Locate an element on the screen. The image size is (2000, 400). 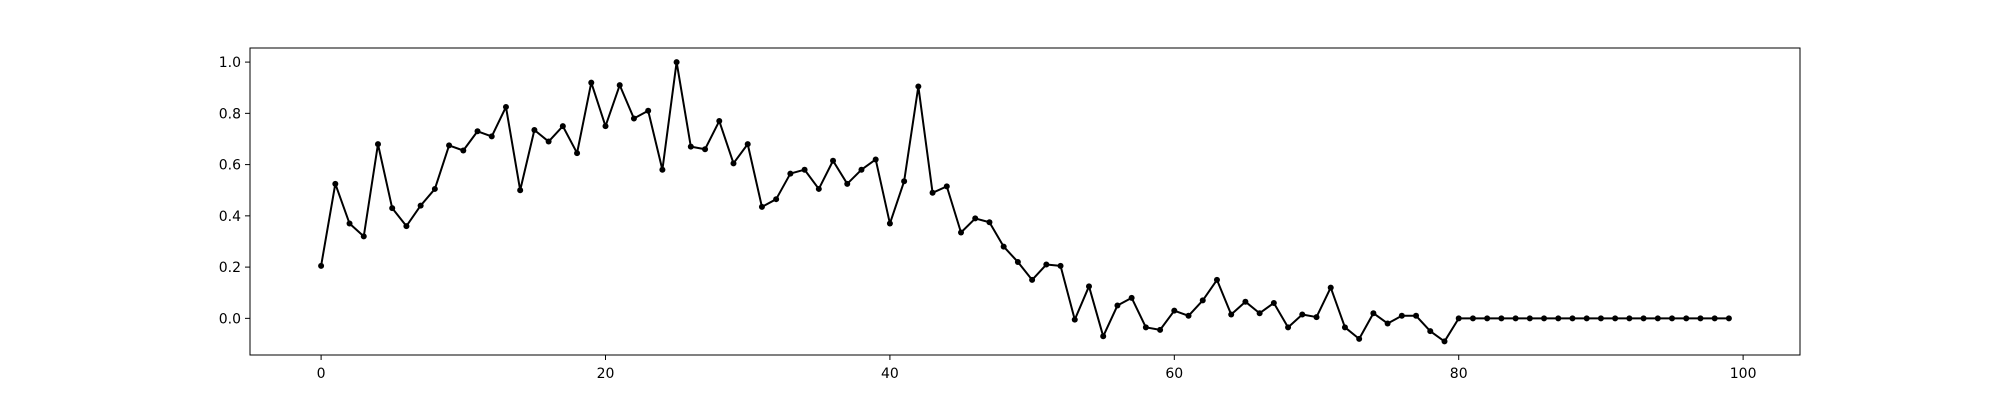
x-axis-ticks: 0 20 40 60 80 100 is located at coordinates (1036, 368).